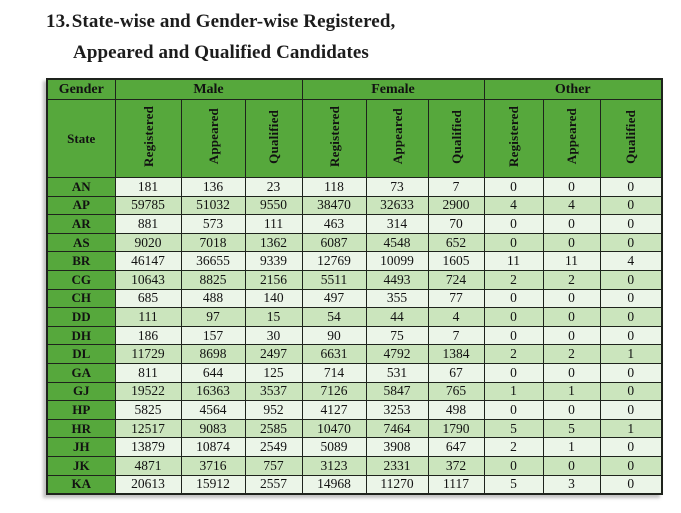 The width and height of the screenshot is (681, 513). What do you see at coordinates (456, 410) in the screenshot?
I see `value-cell-female-qualified: 498` at bounding box center [456, 410].